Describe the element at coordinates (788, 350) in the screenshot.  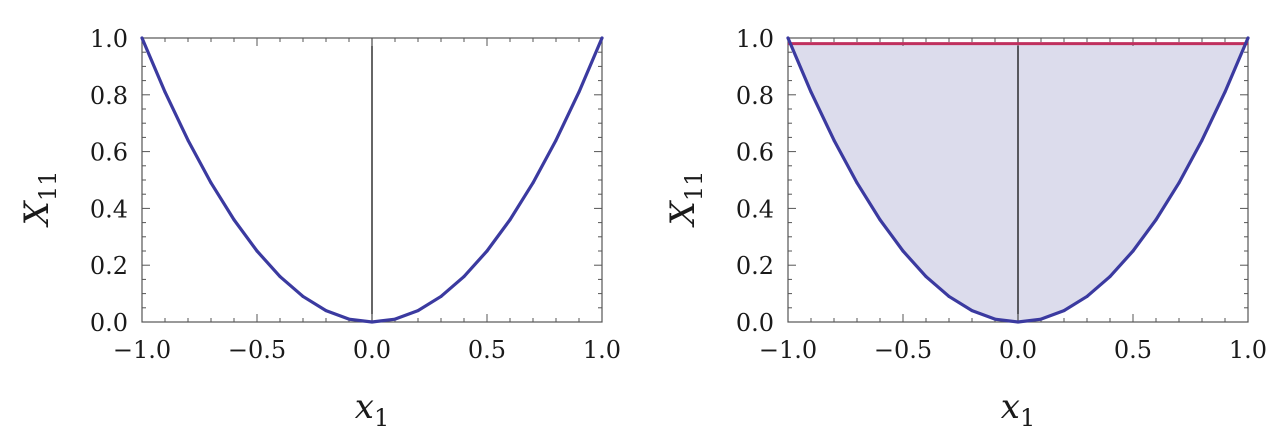
I see `chart2-x-tick-label: −1.0` at that location.